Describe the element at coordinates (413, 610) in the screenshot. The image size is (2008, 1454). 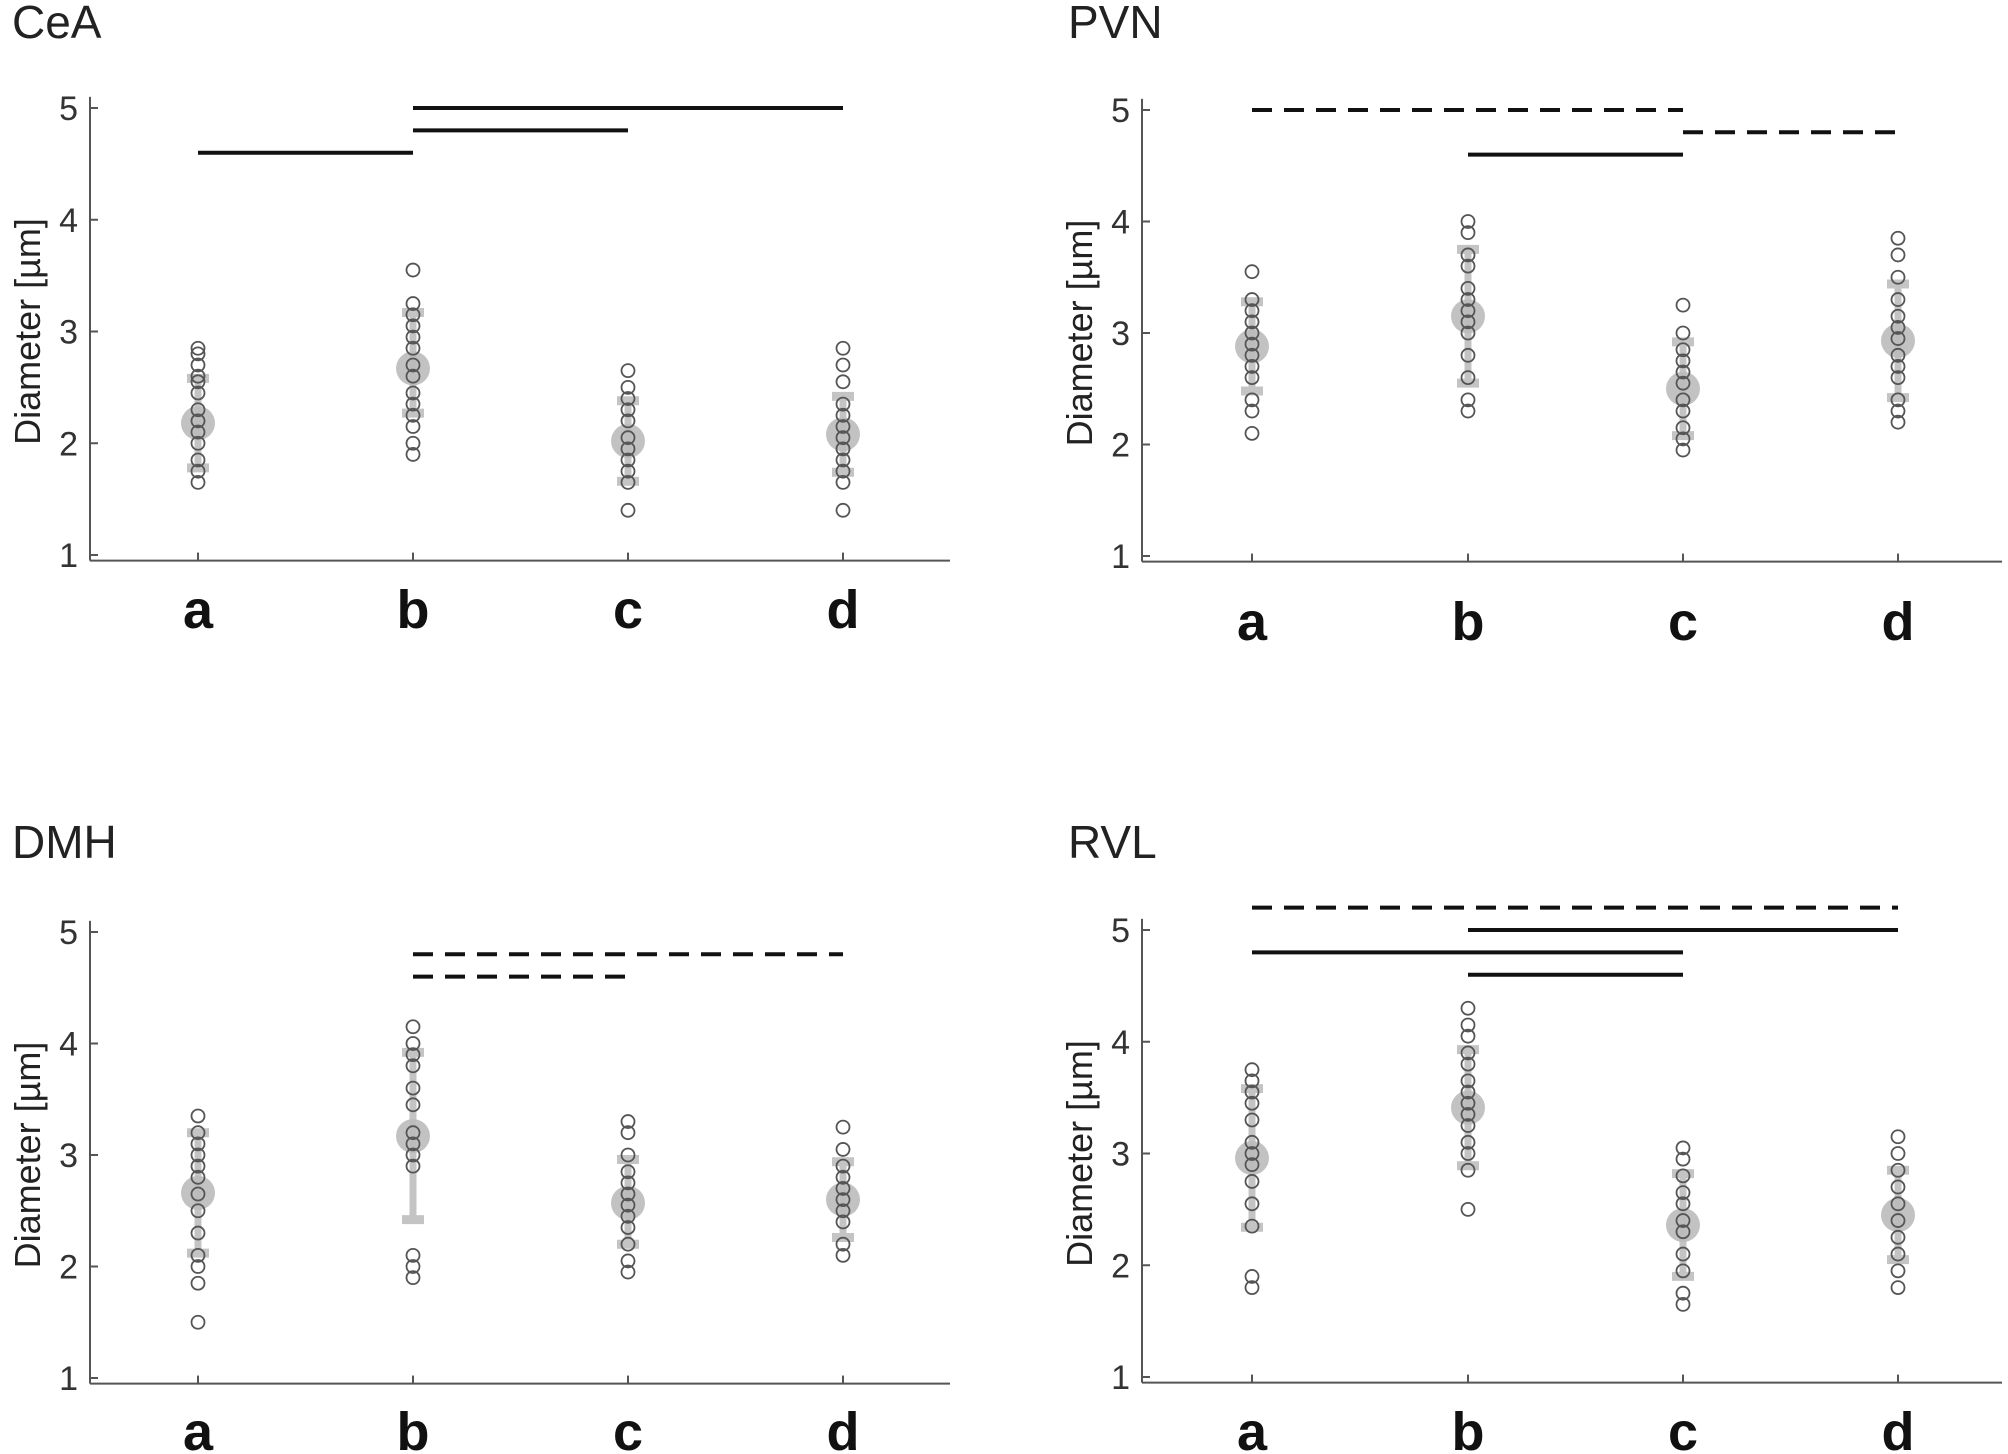
I see `x-tick-label: b` at that location.